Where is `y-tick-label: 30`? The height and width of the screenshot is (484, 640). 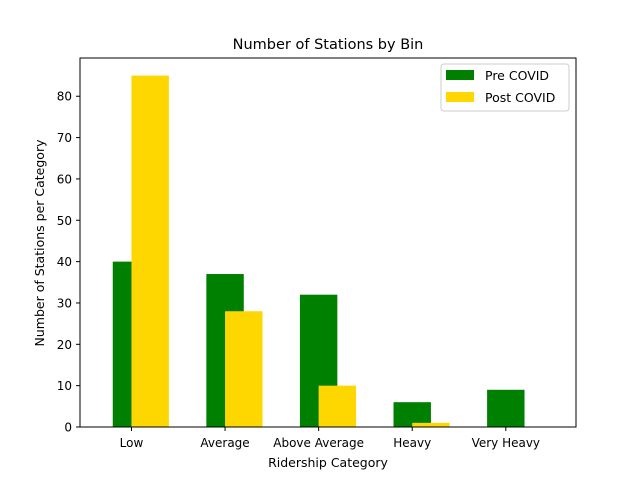 y-tick-label: 30 is located at coordinates (64, 303).